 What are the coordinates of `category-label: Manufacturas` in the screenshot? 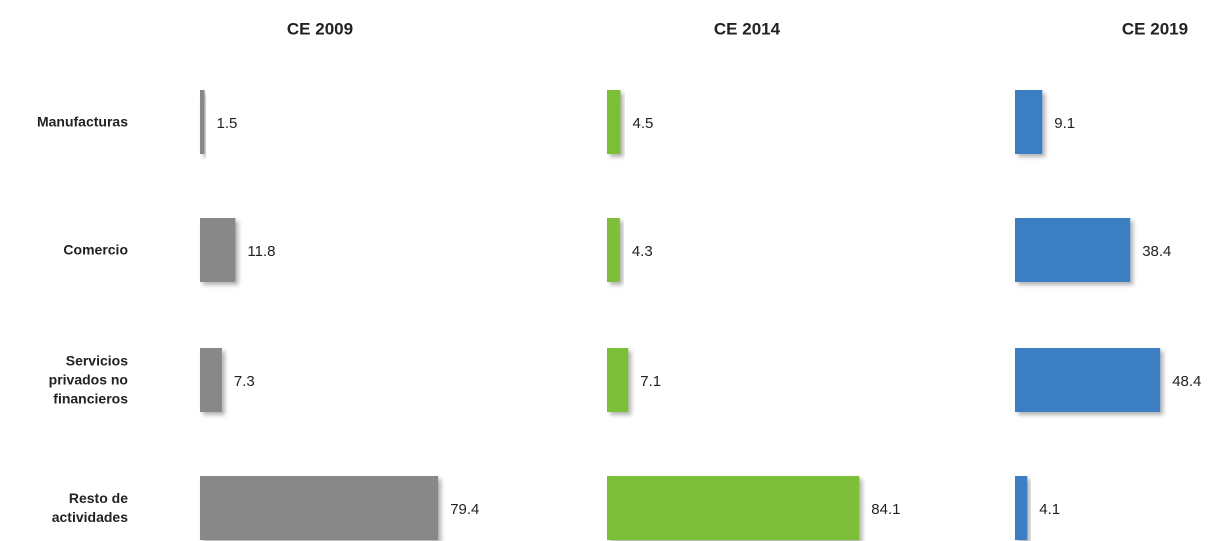 It's located at (82, 121).